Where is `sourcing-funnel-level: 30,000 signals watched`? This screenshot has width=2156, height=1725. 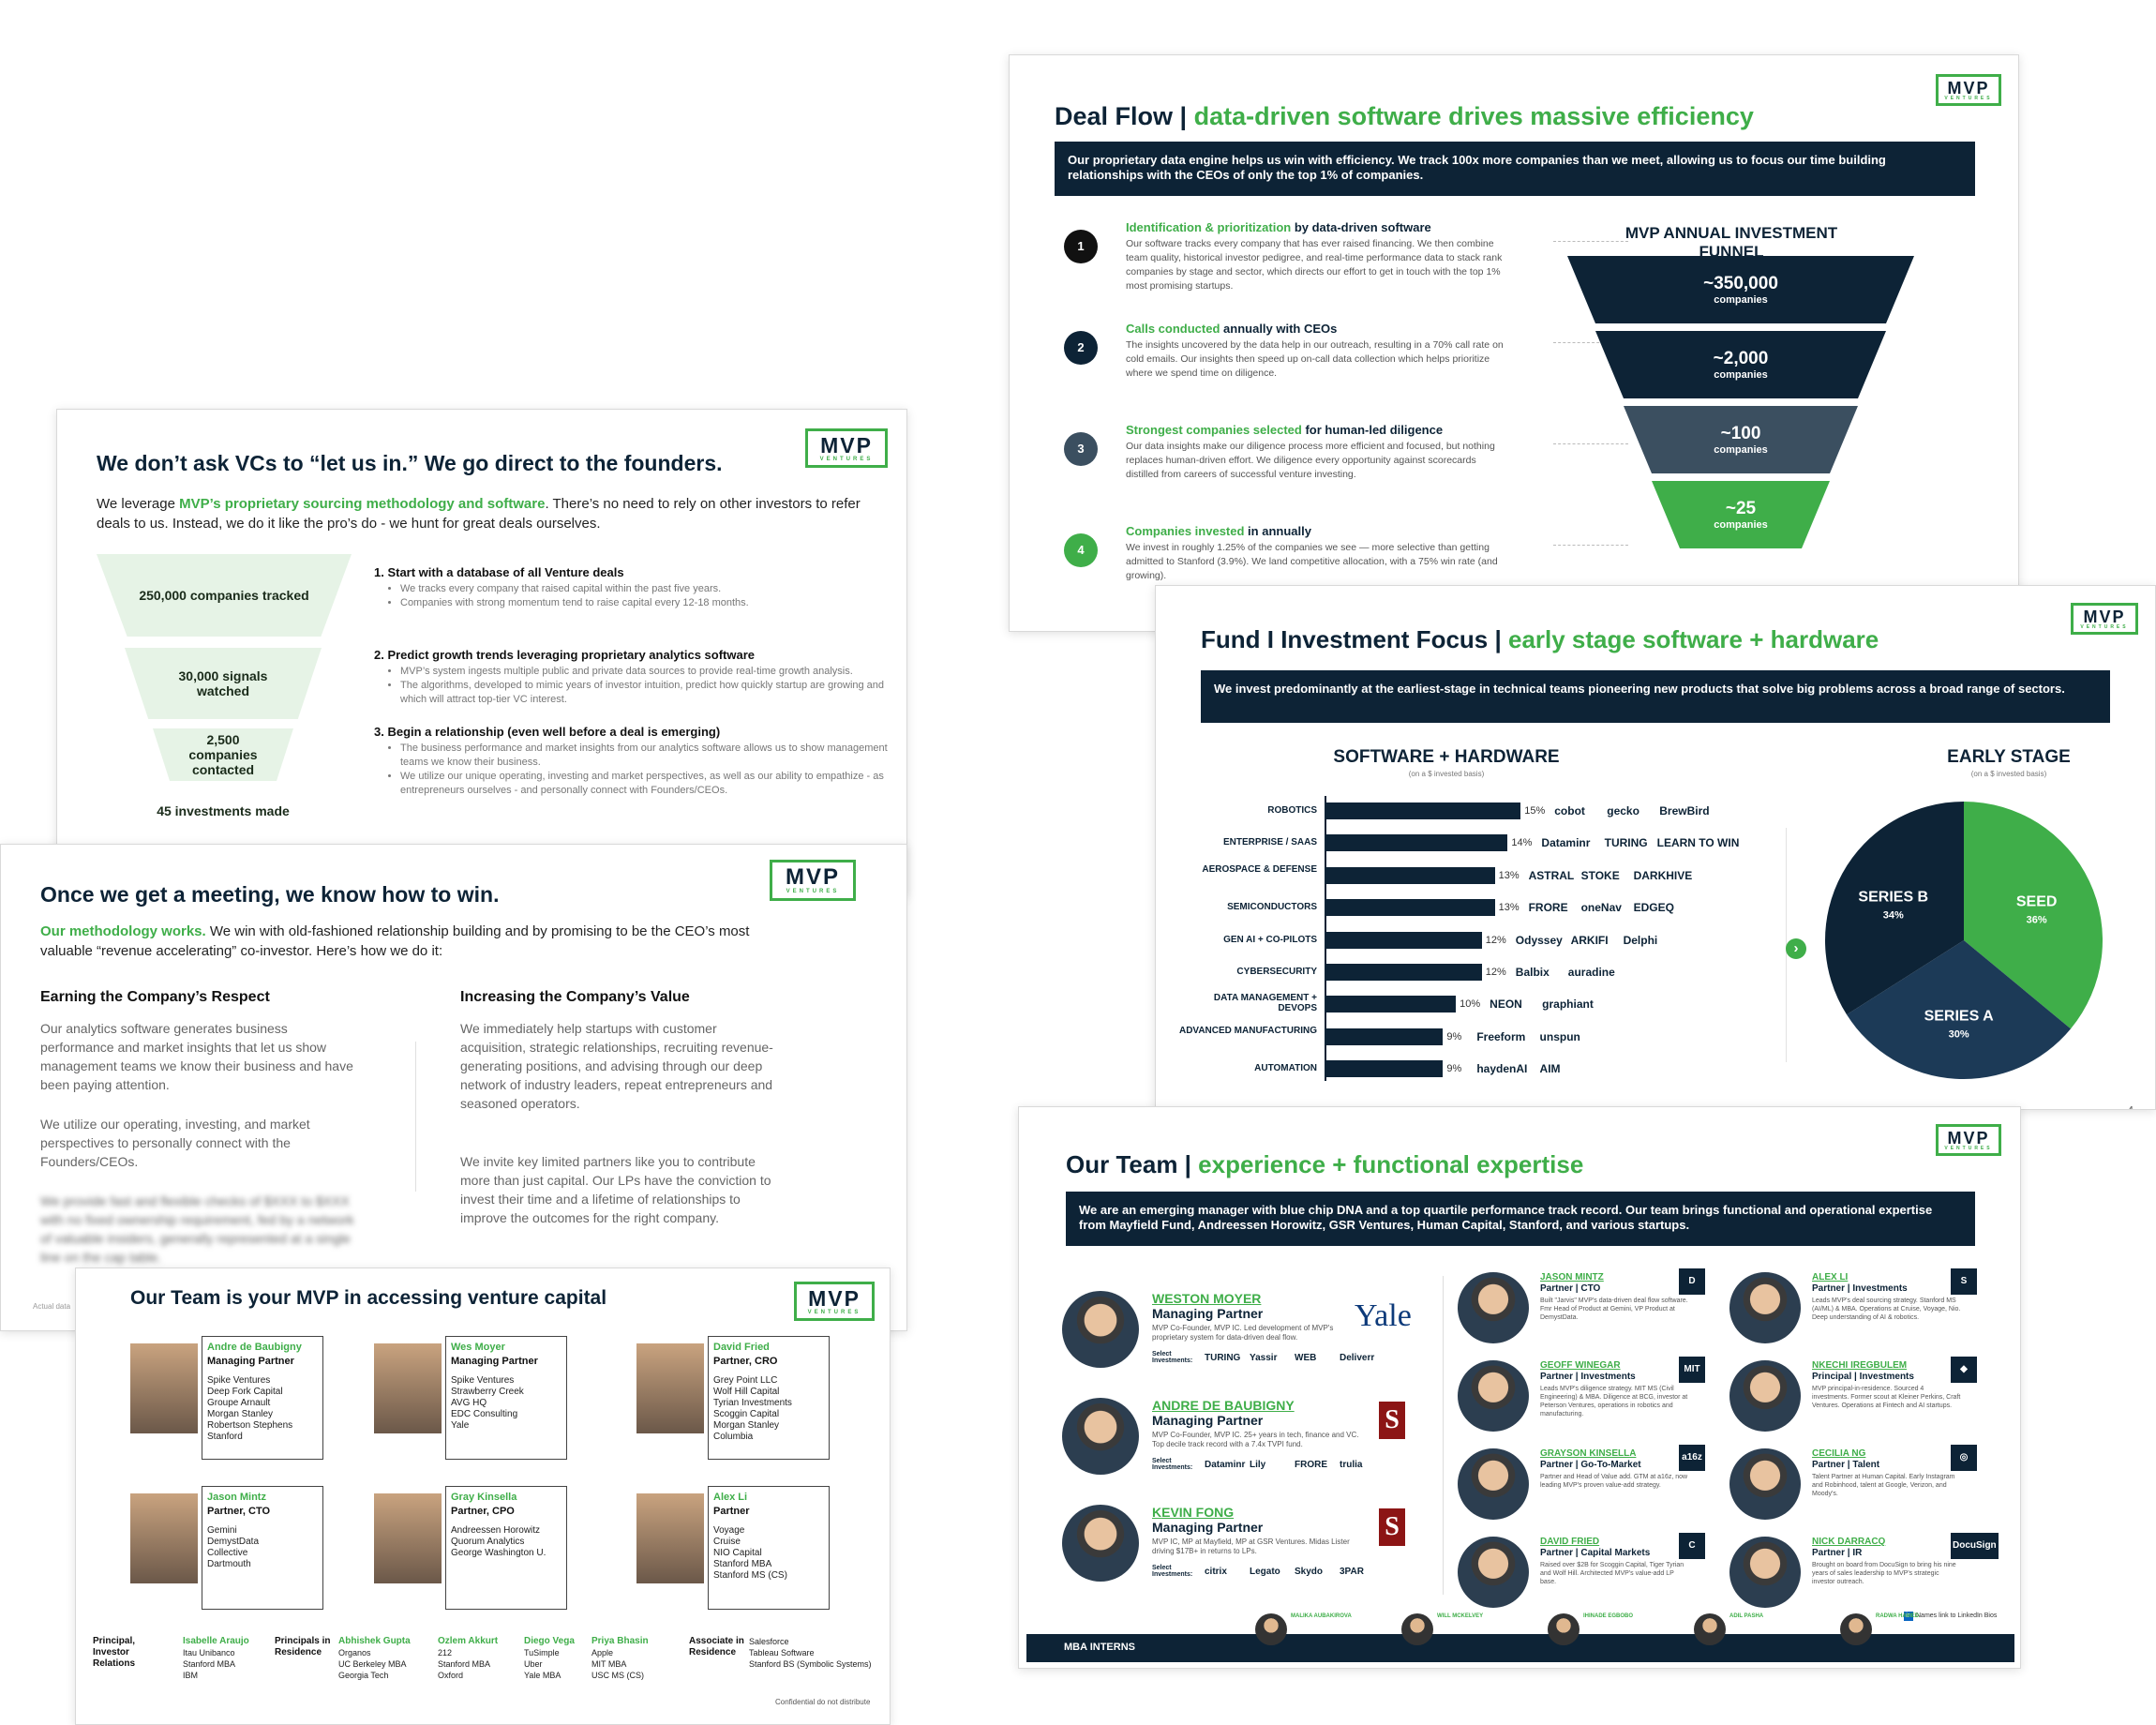
sourcing-funnel-level: 30,000 signals watched is located at coordinates (224, 683).